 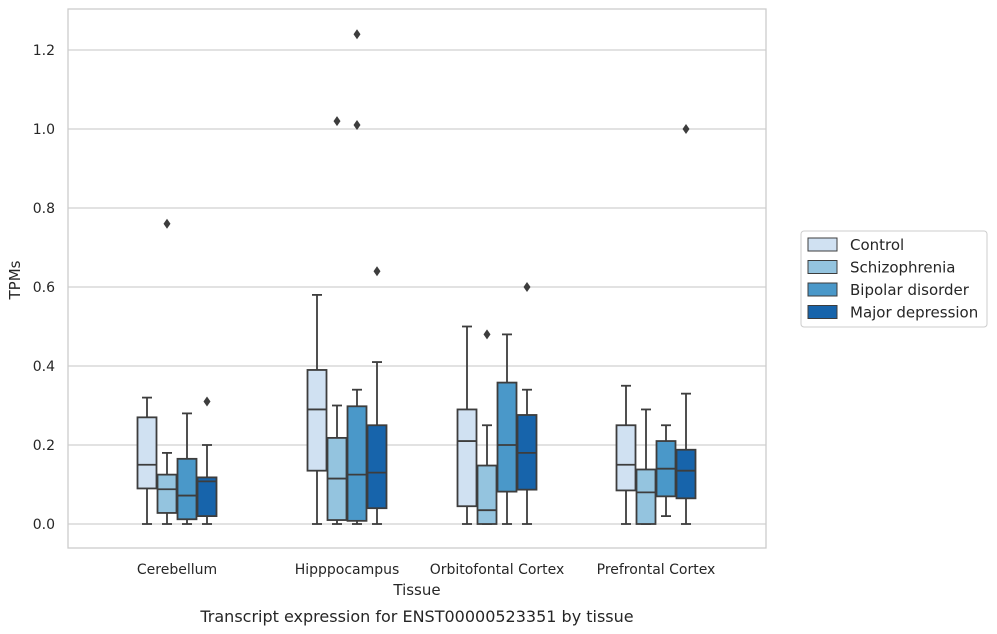 I want to click on y-tick-label: 0.8, so click(x=44, y=209).